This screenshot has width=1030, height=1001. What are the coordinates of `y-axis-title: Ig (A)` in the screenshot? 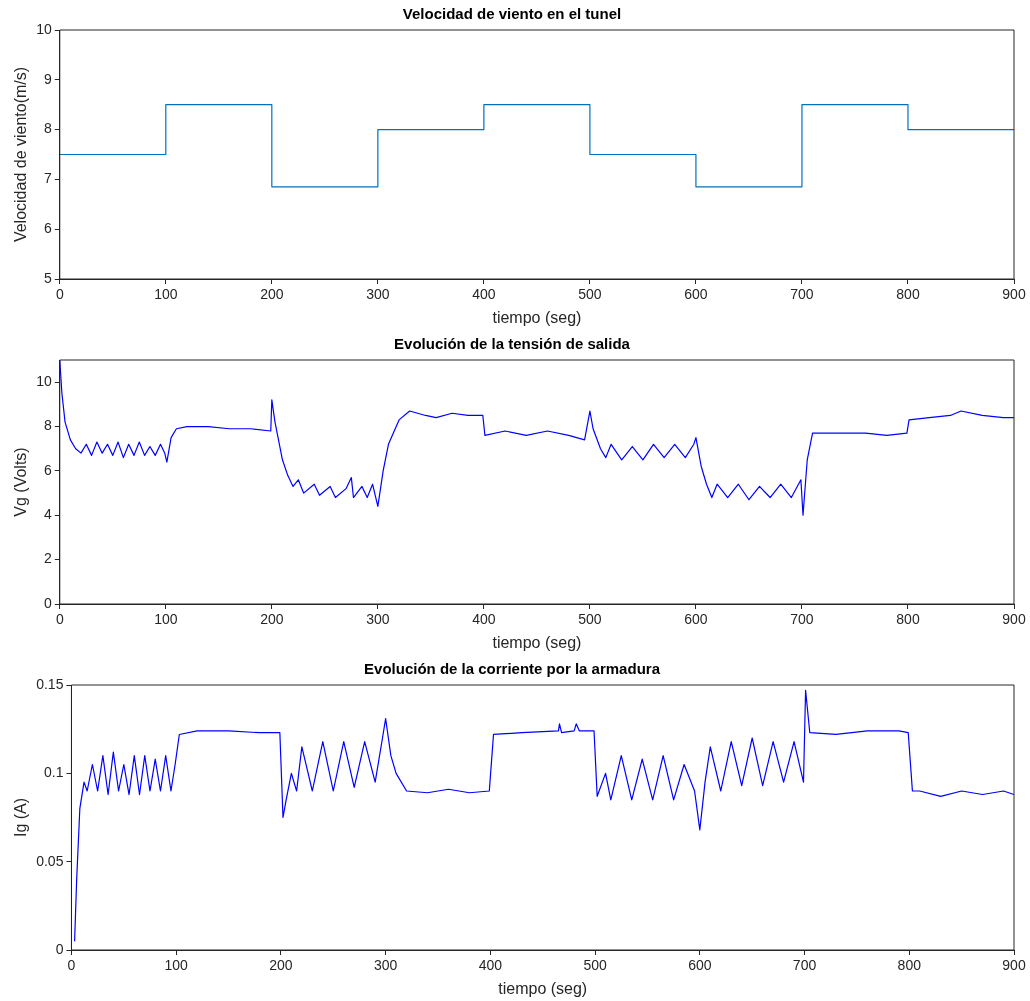 It's located at (21, 817).